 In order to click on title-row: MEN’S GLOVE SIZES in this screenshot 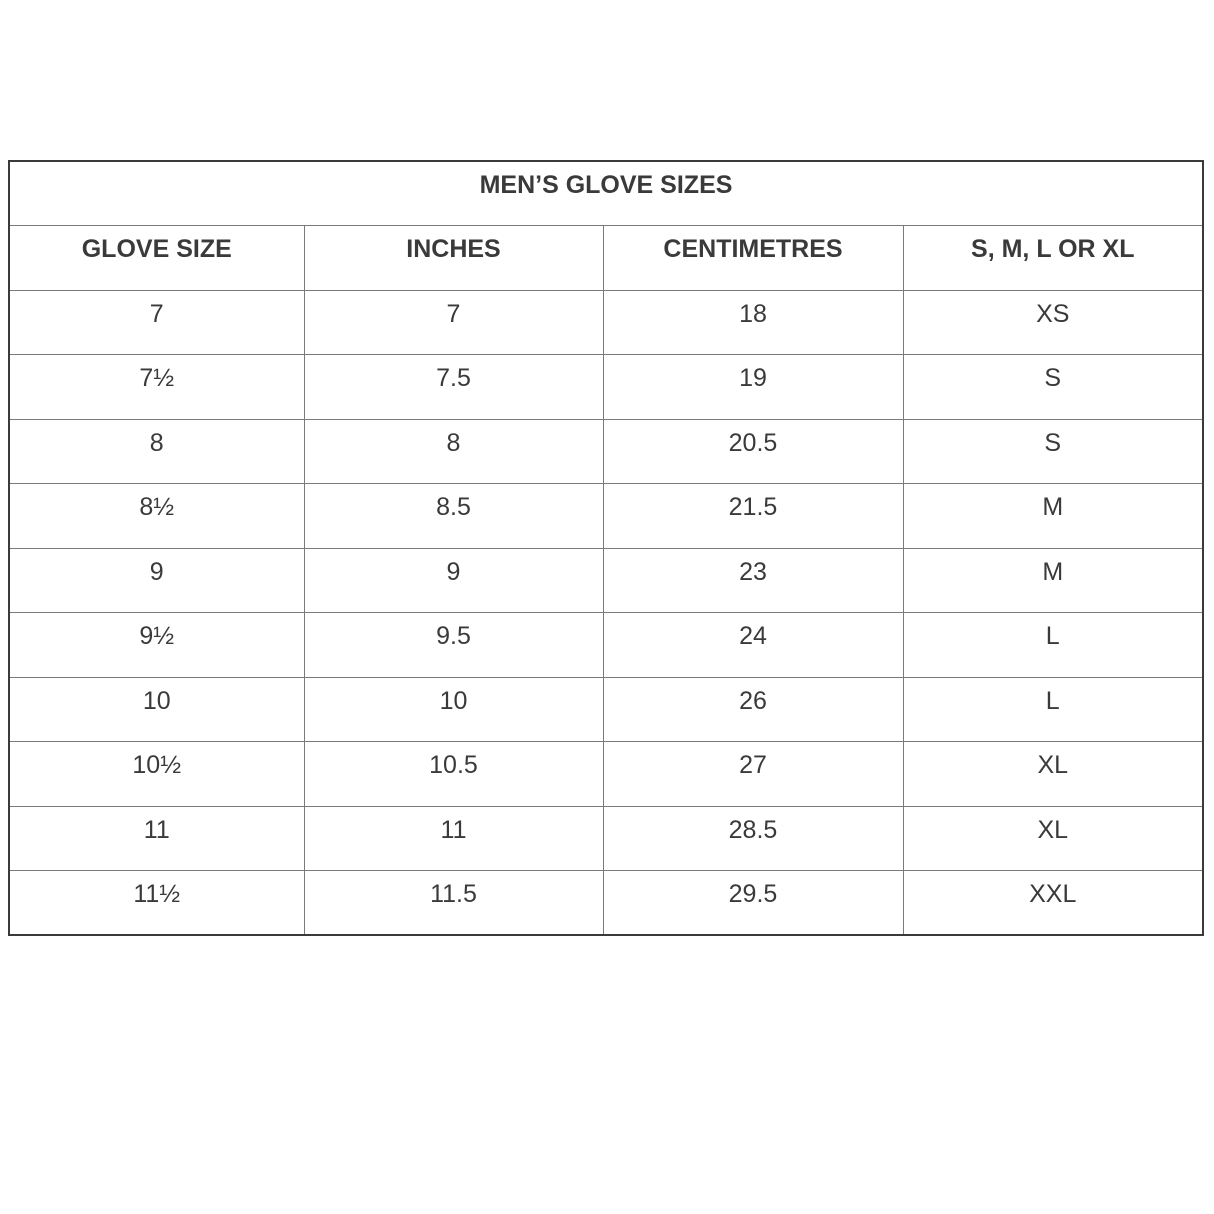, I will do `click(606, 193)`.